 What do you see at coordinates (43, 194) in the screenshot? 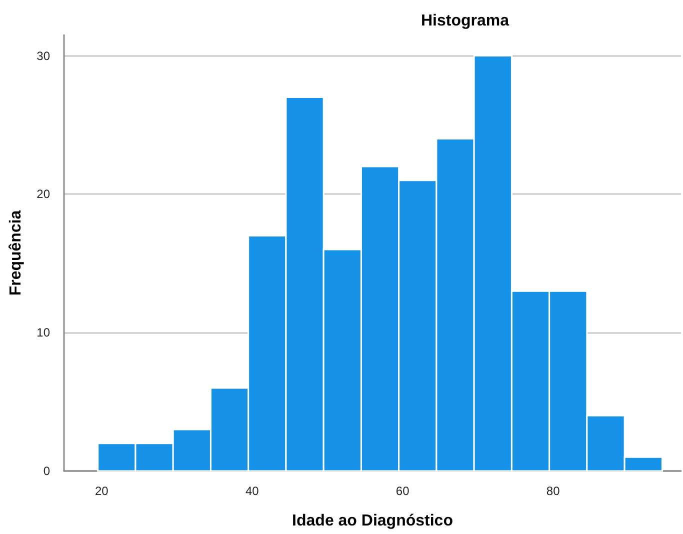
I see `y-tick-label: 20` at bounding box center [43, 194].